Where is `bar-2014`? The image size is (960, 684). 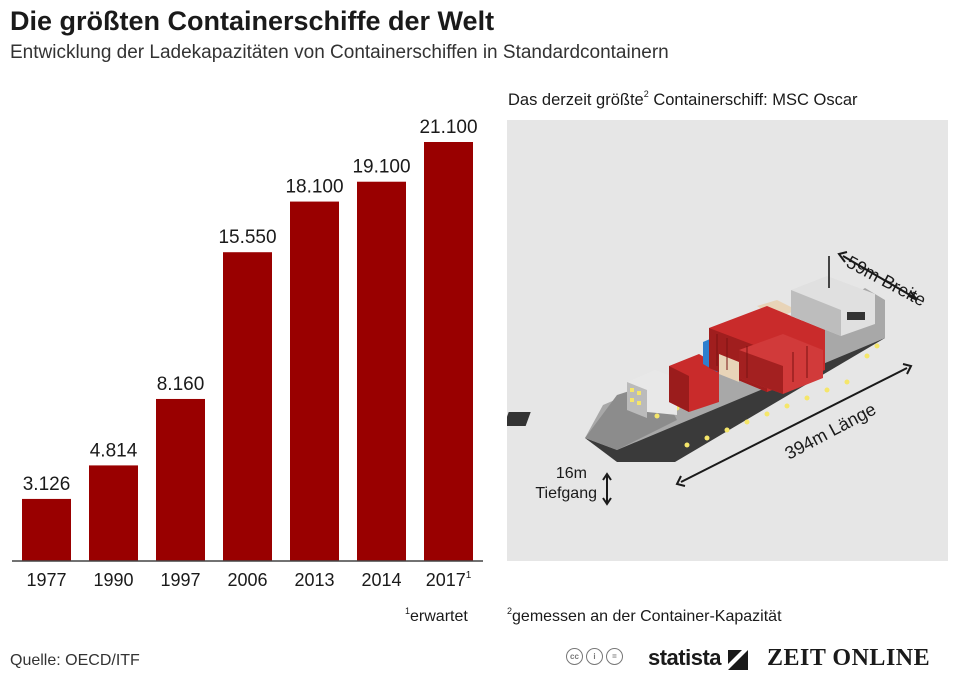 bar-2014 is located at coordinates (381, 371).